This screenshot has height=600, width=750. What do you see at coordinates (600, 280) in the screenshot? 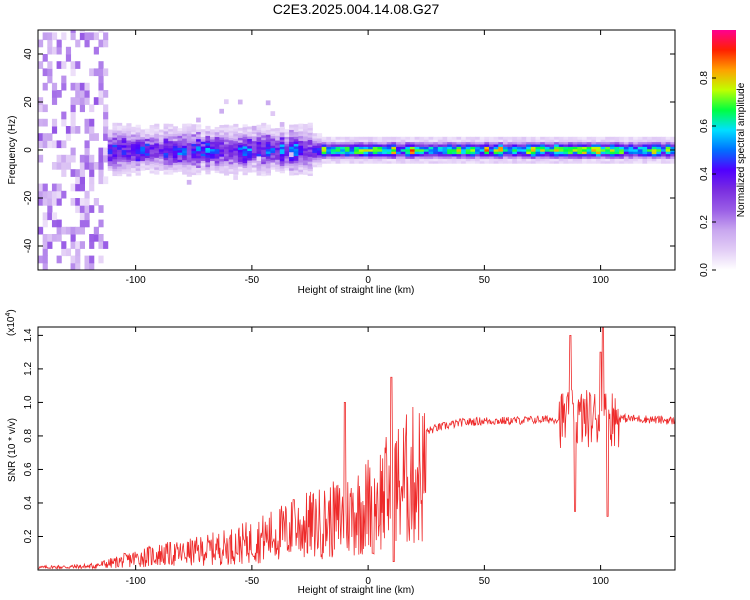
I see `spectrogram-x-tick-label: 100` at bounding box center [600, 280].